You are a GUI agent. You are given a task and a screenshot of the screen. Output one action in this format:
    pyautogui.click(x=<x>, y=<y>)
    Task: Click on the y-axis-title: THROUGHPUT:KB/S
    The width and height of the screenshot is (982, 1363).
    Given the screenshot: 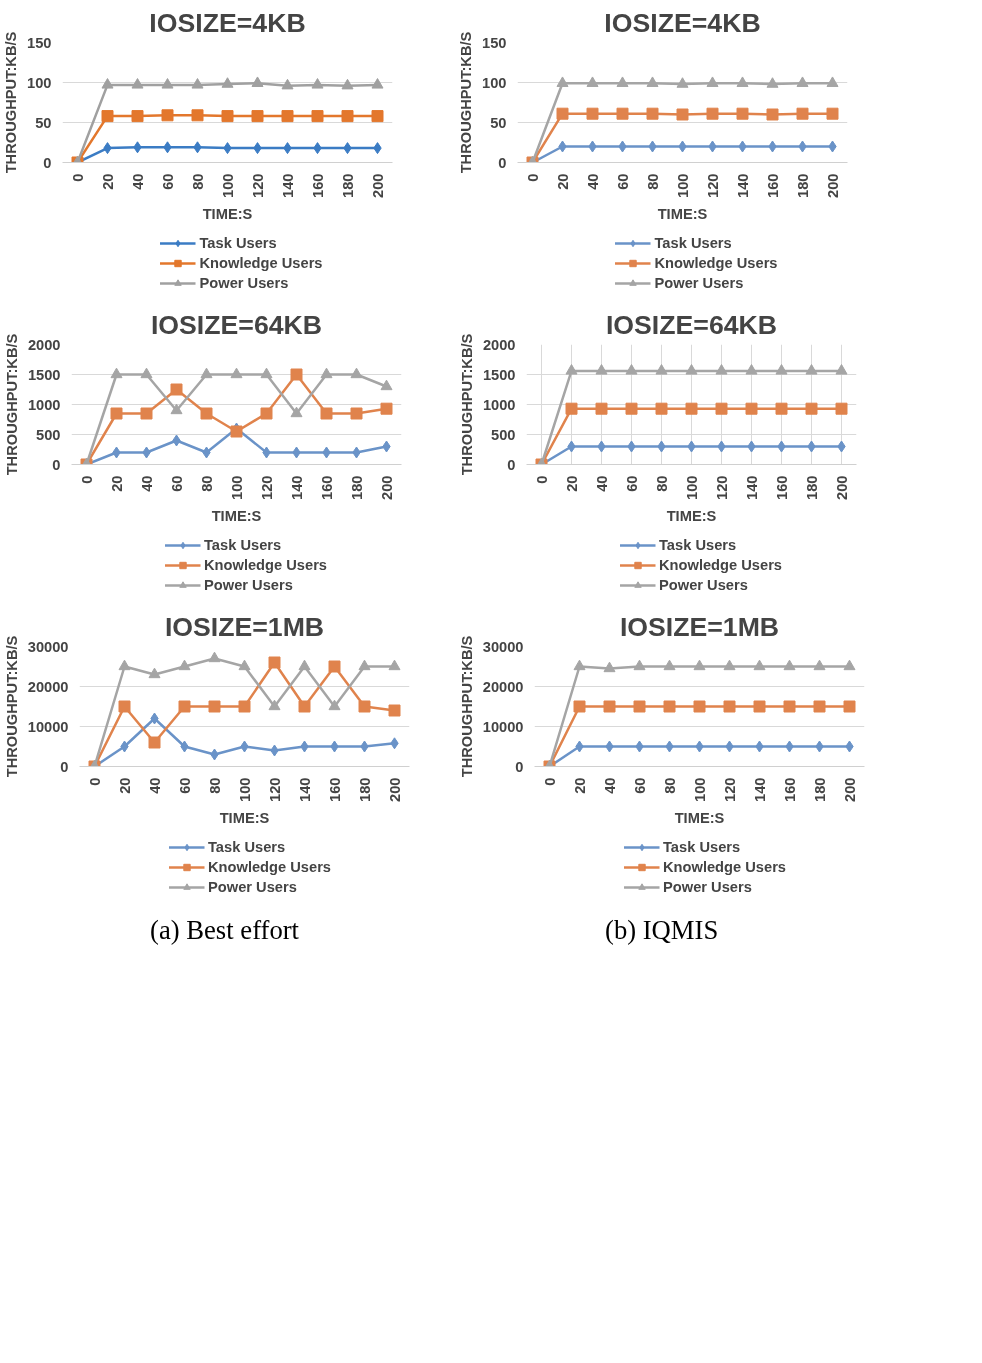 What is the action you would take?
    pyautogui.click(x=466, y=404)
    